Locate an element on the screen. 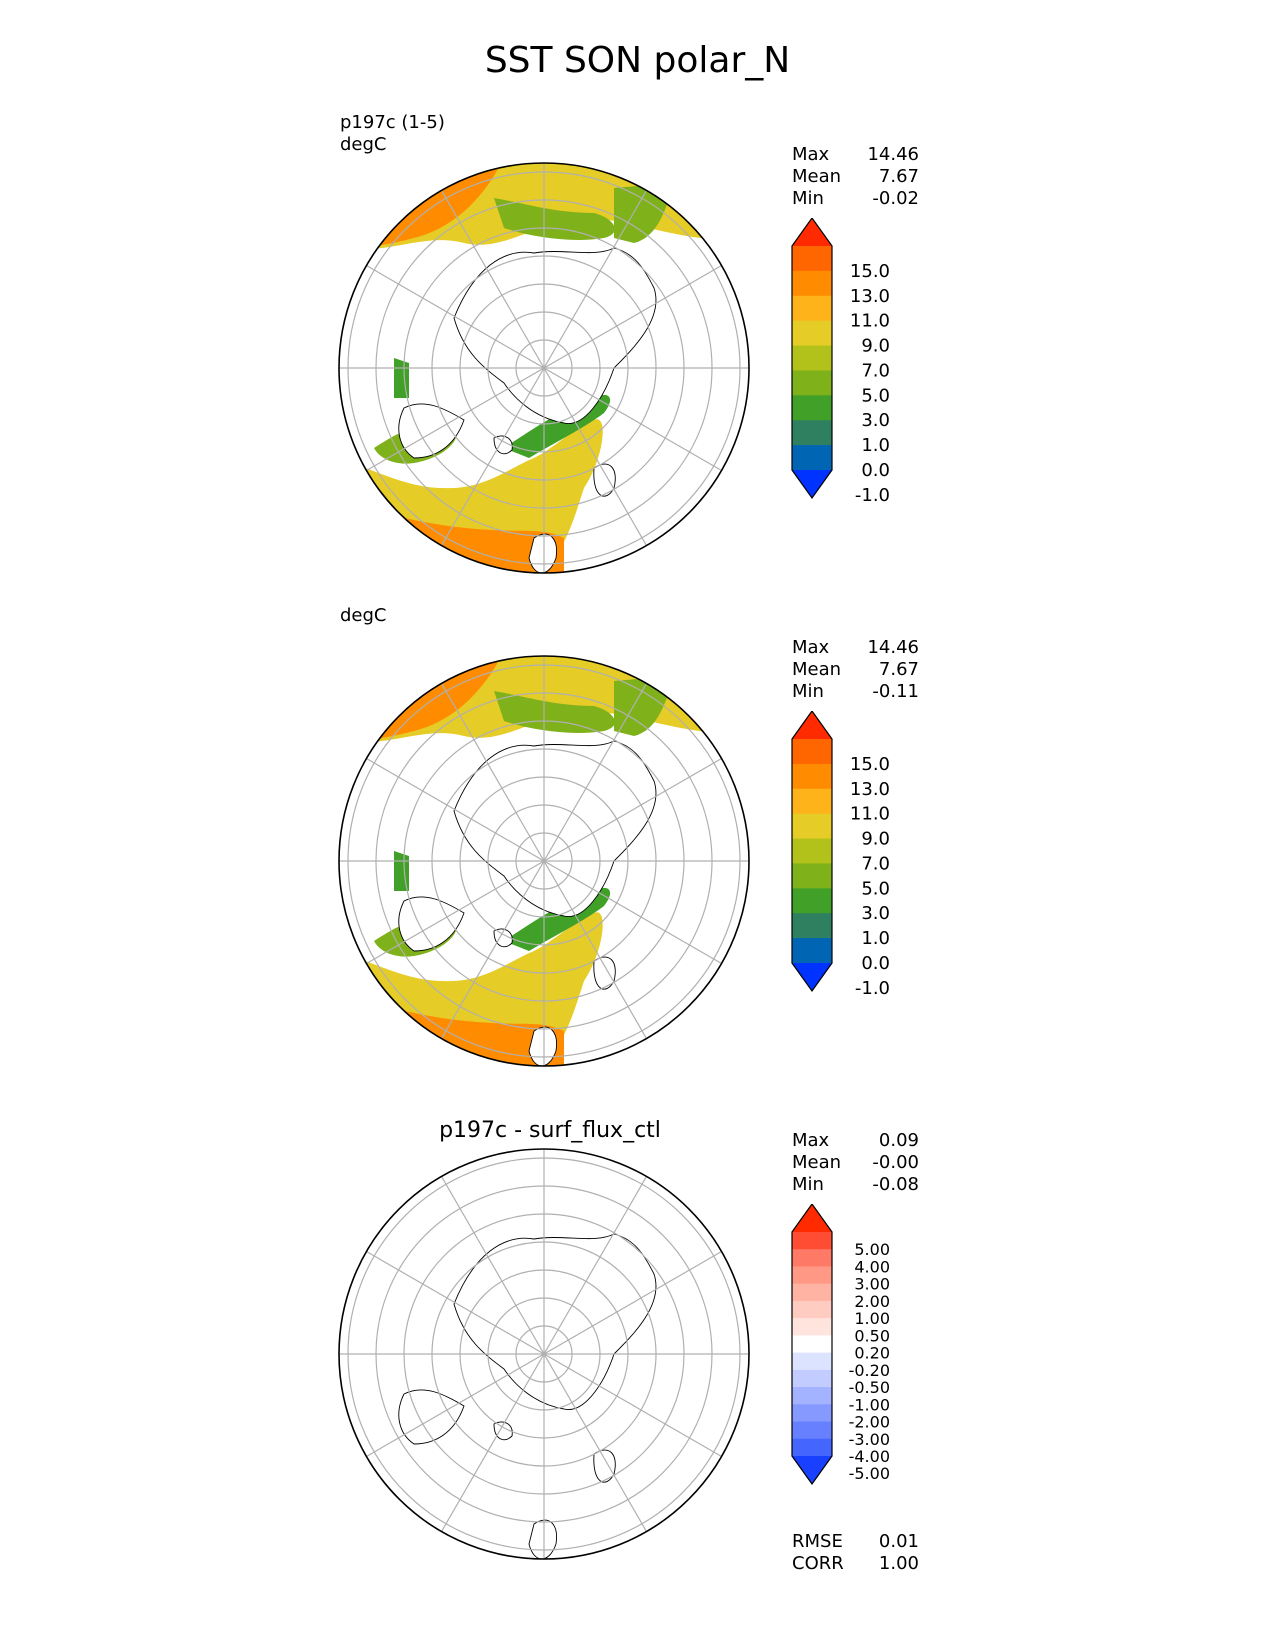 The height and width of the screenshot is (1650, 1275). stat-max: Max 0.09 is located at coordinates (855, 1140).